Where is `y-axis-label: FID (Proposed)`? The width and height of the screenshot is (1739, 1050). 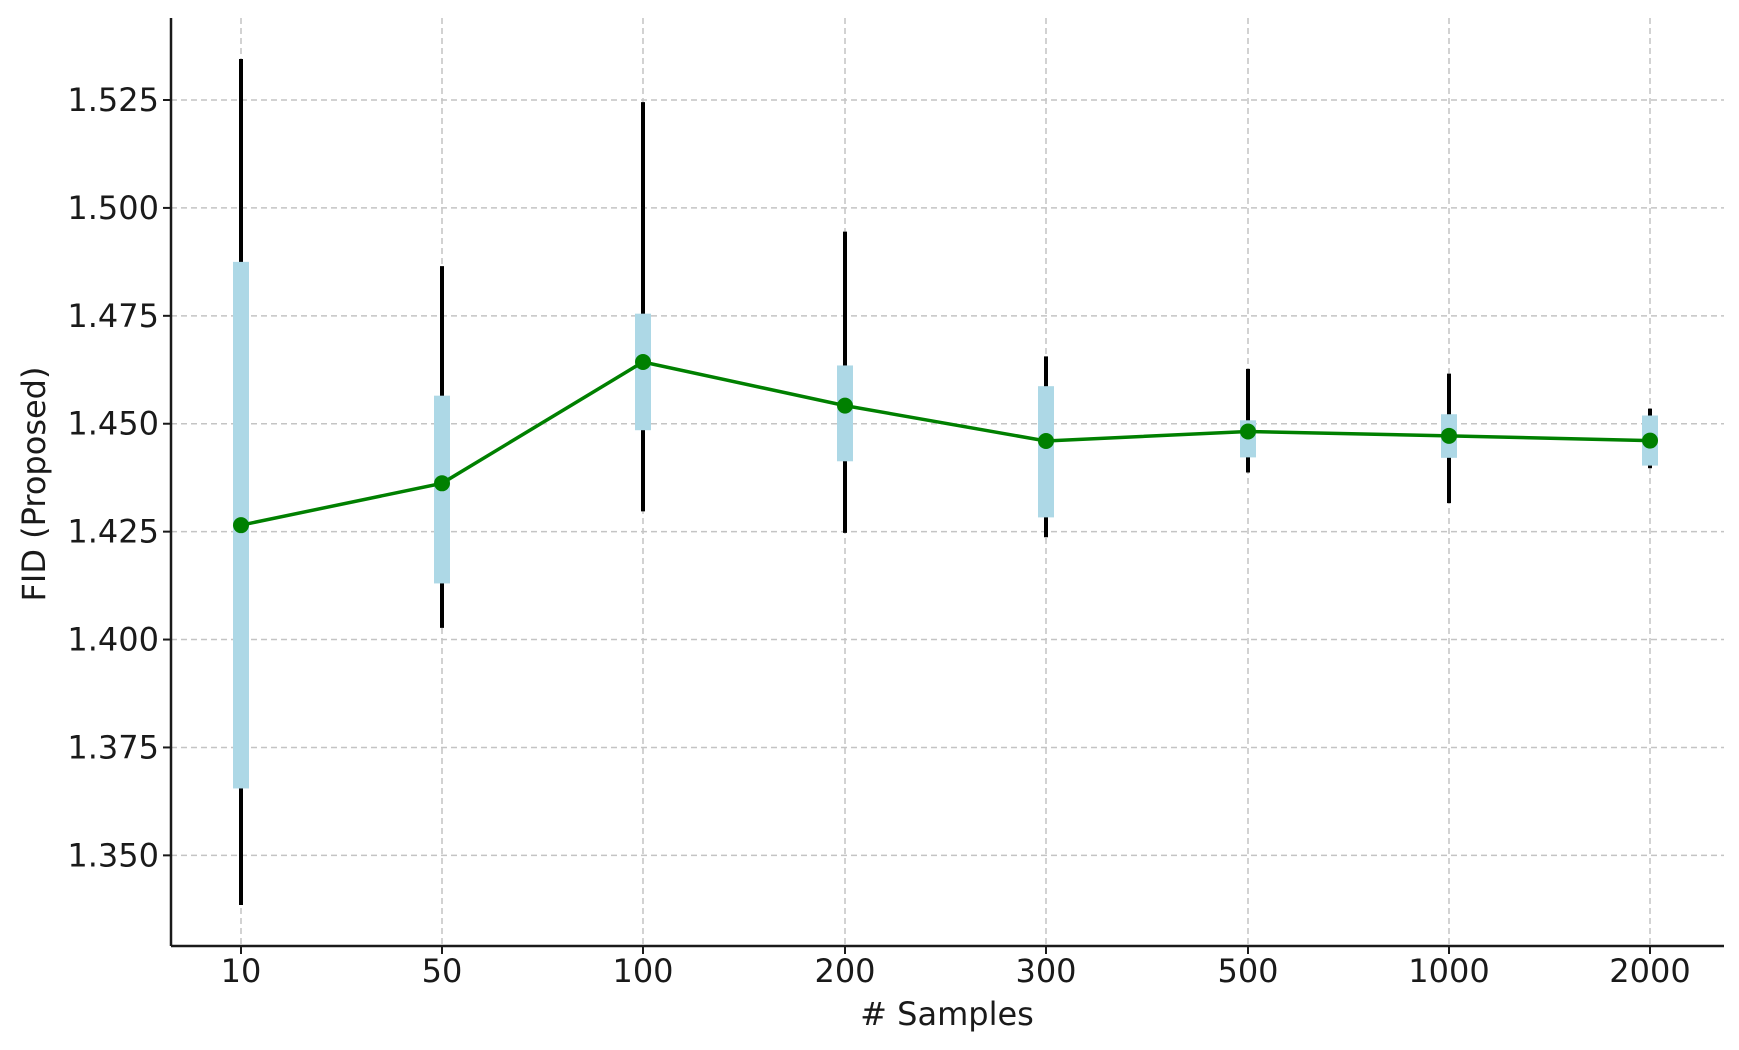
y-axis-label: FID (Proposed) is located at coordinates (34, 484).